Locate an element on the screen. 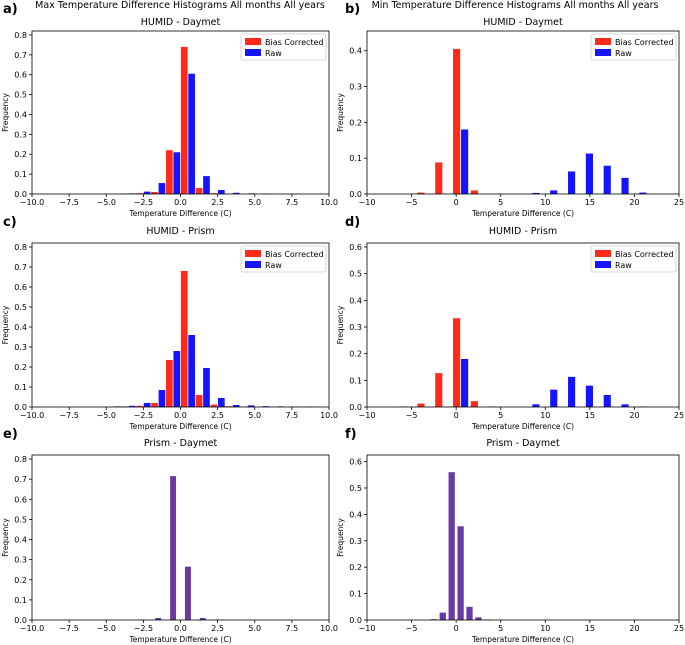  x-tick-label: 0.0 is located at coordinates (180, 202).